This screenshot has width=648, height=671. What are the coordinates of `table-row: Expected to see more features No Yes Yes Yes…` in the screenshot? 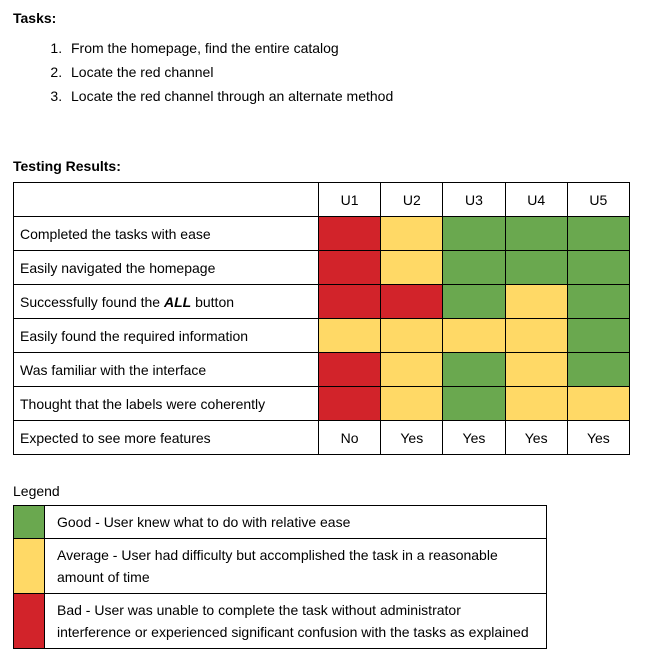 It's located at (322, 437).